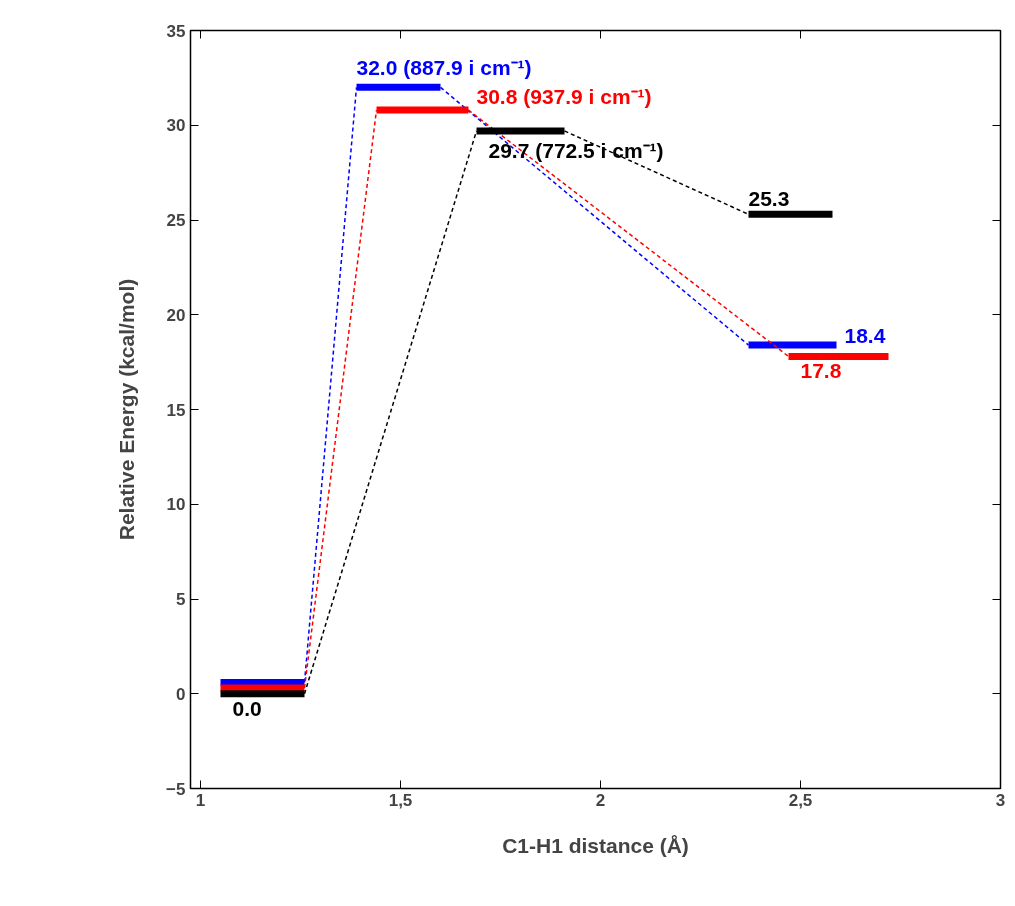  What do you see at coordinates (181, 599) in the screenshot?
I see `y-tick-label: 5` at bounding box center [181, 599].